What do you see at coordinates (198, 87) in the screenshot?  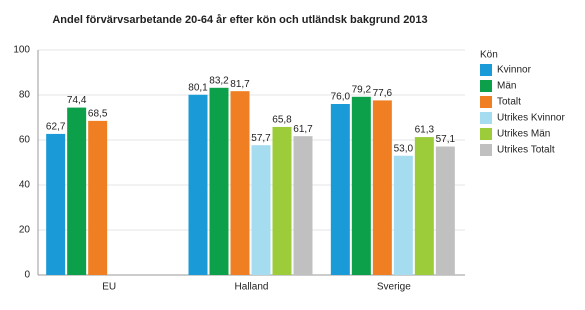 I see `value-label: 80,1` at bounding box center [198, 87].